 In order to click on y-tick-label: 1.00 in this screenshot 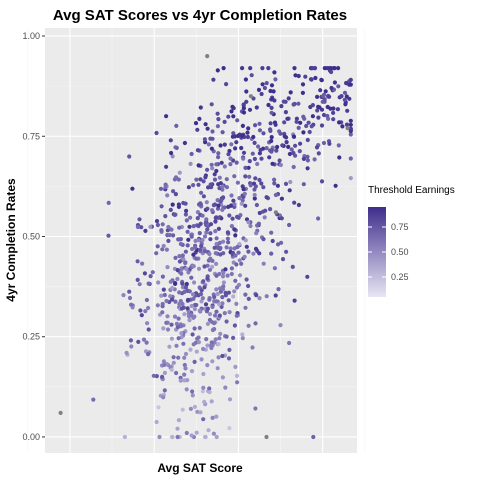, I will do `click(31, 36)`.